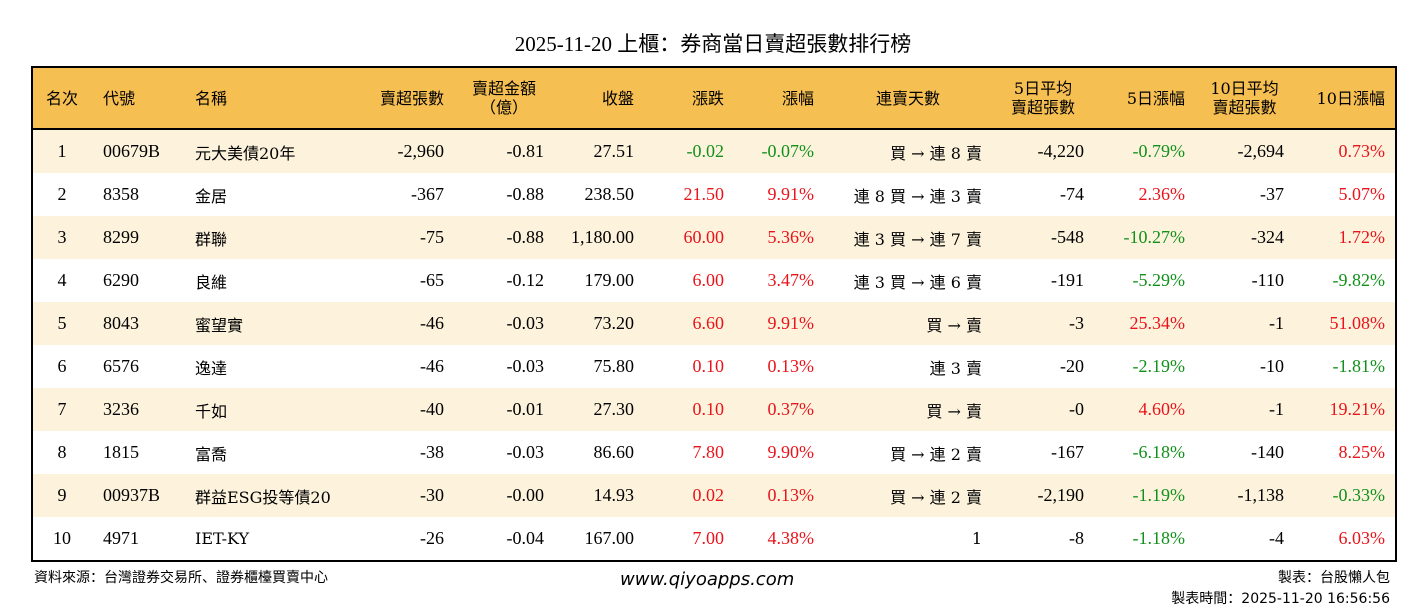 This screenshot has height=612, width=1426. What do you see at coordinates (269, 409) in the screenshot?
I see `cell-name: 千如` at bounding box center [269, 409].